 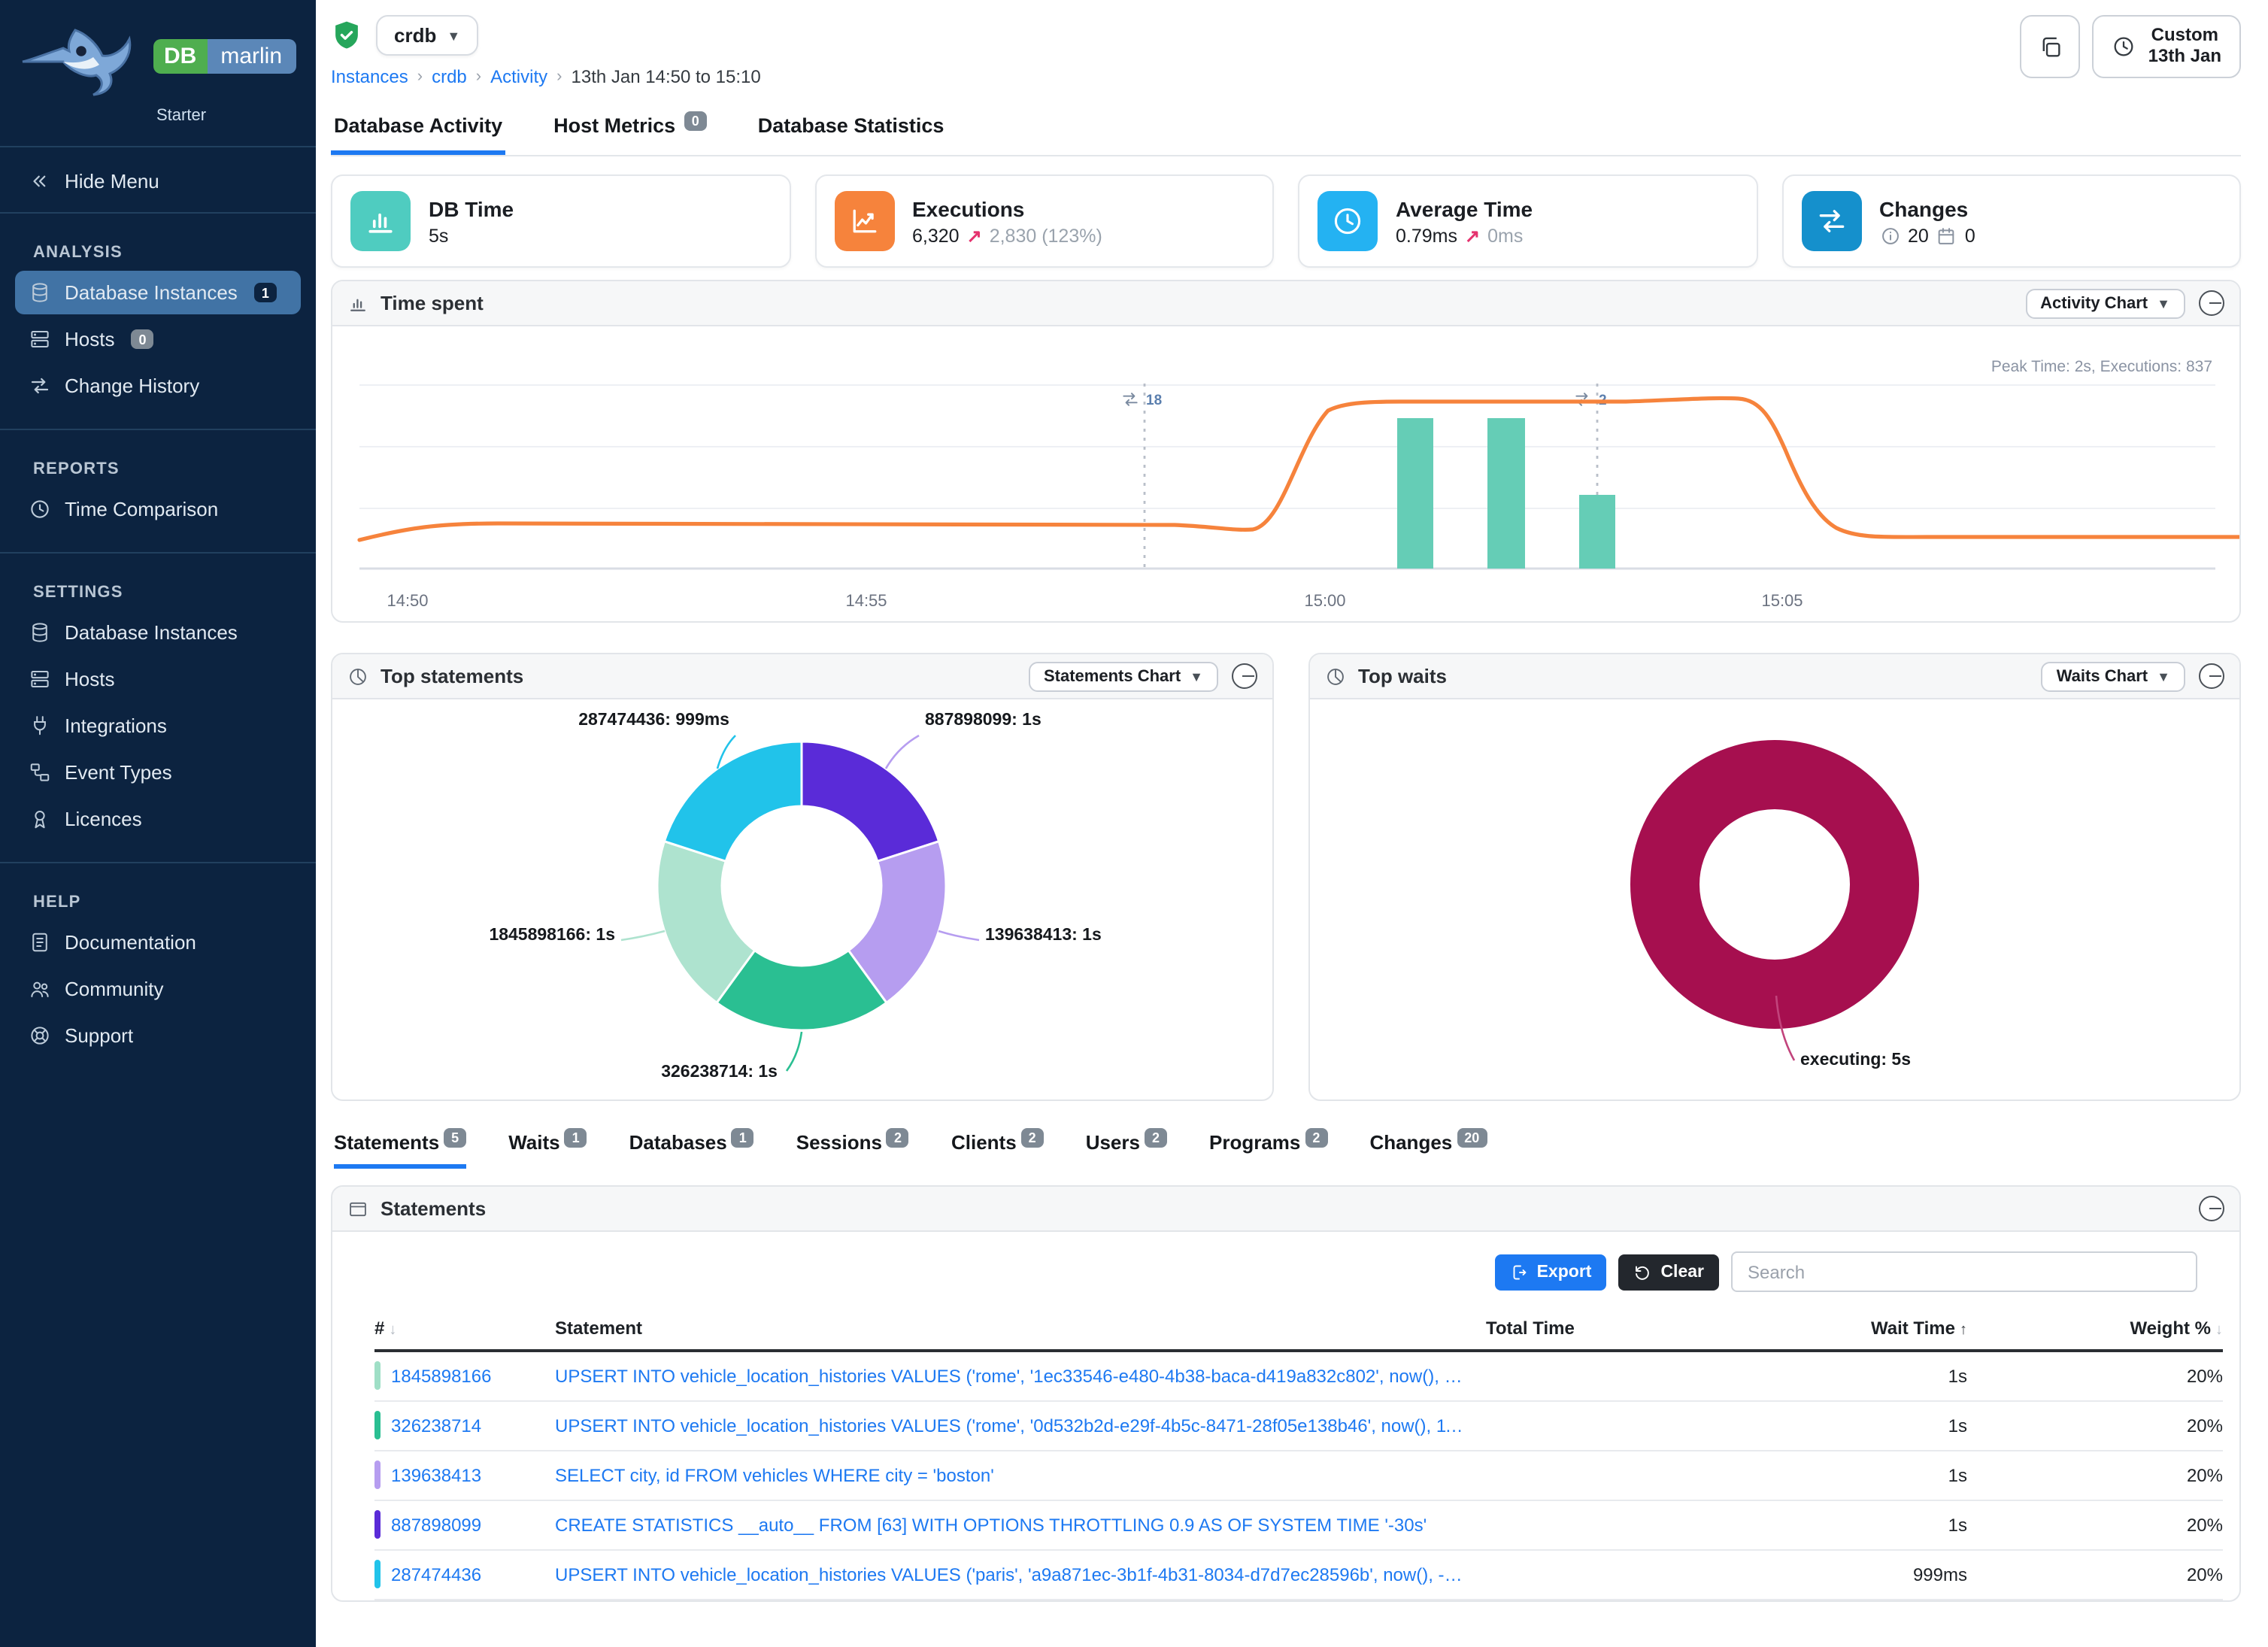 What do you see at coordinates (1124, 676) in the screenshot?
I see `statements-chart-select: Statements Chart ▼` at bounding box center [1124, 676].